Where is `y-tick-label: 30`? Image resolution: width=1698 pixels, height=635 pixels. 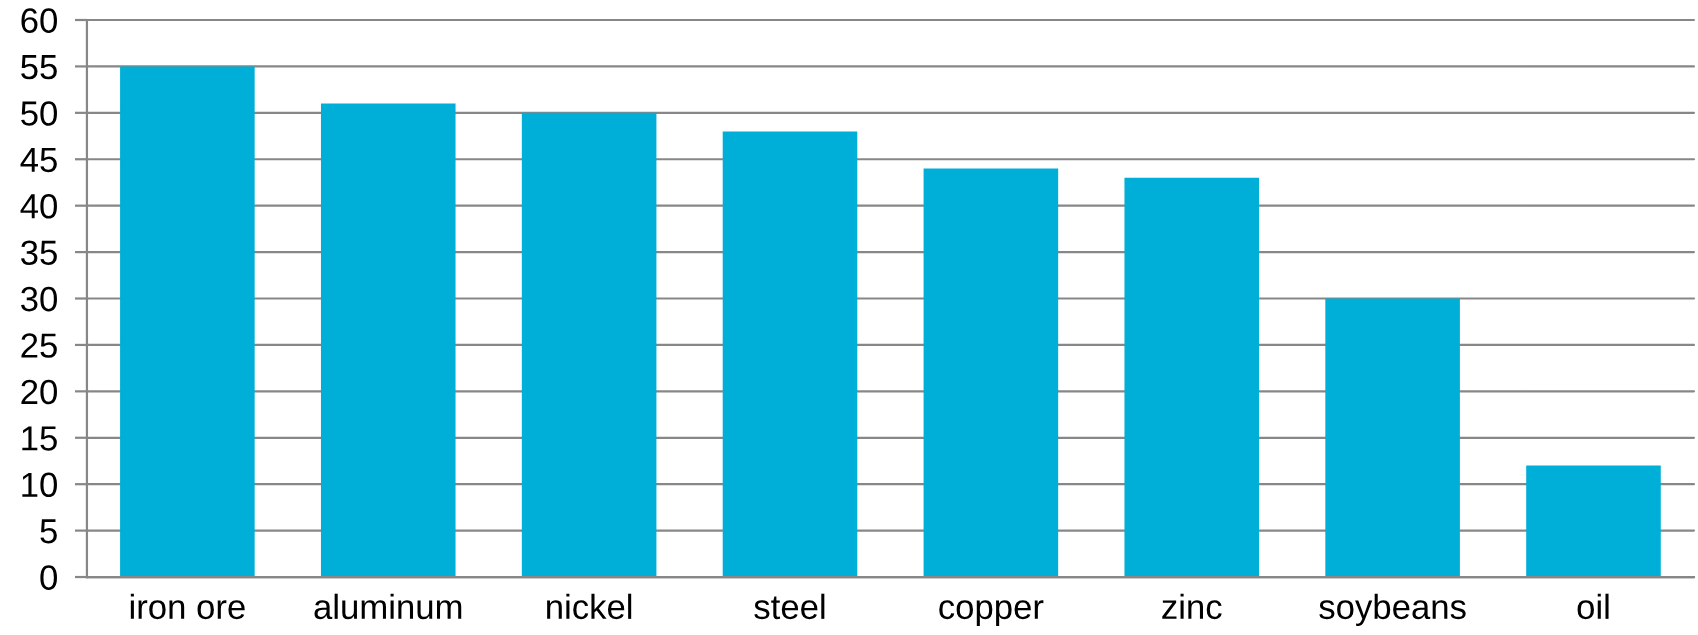 y-tick-label: 30 is located at coordinates (39, 299).